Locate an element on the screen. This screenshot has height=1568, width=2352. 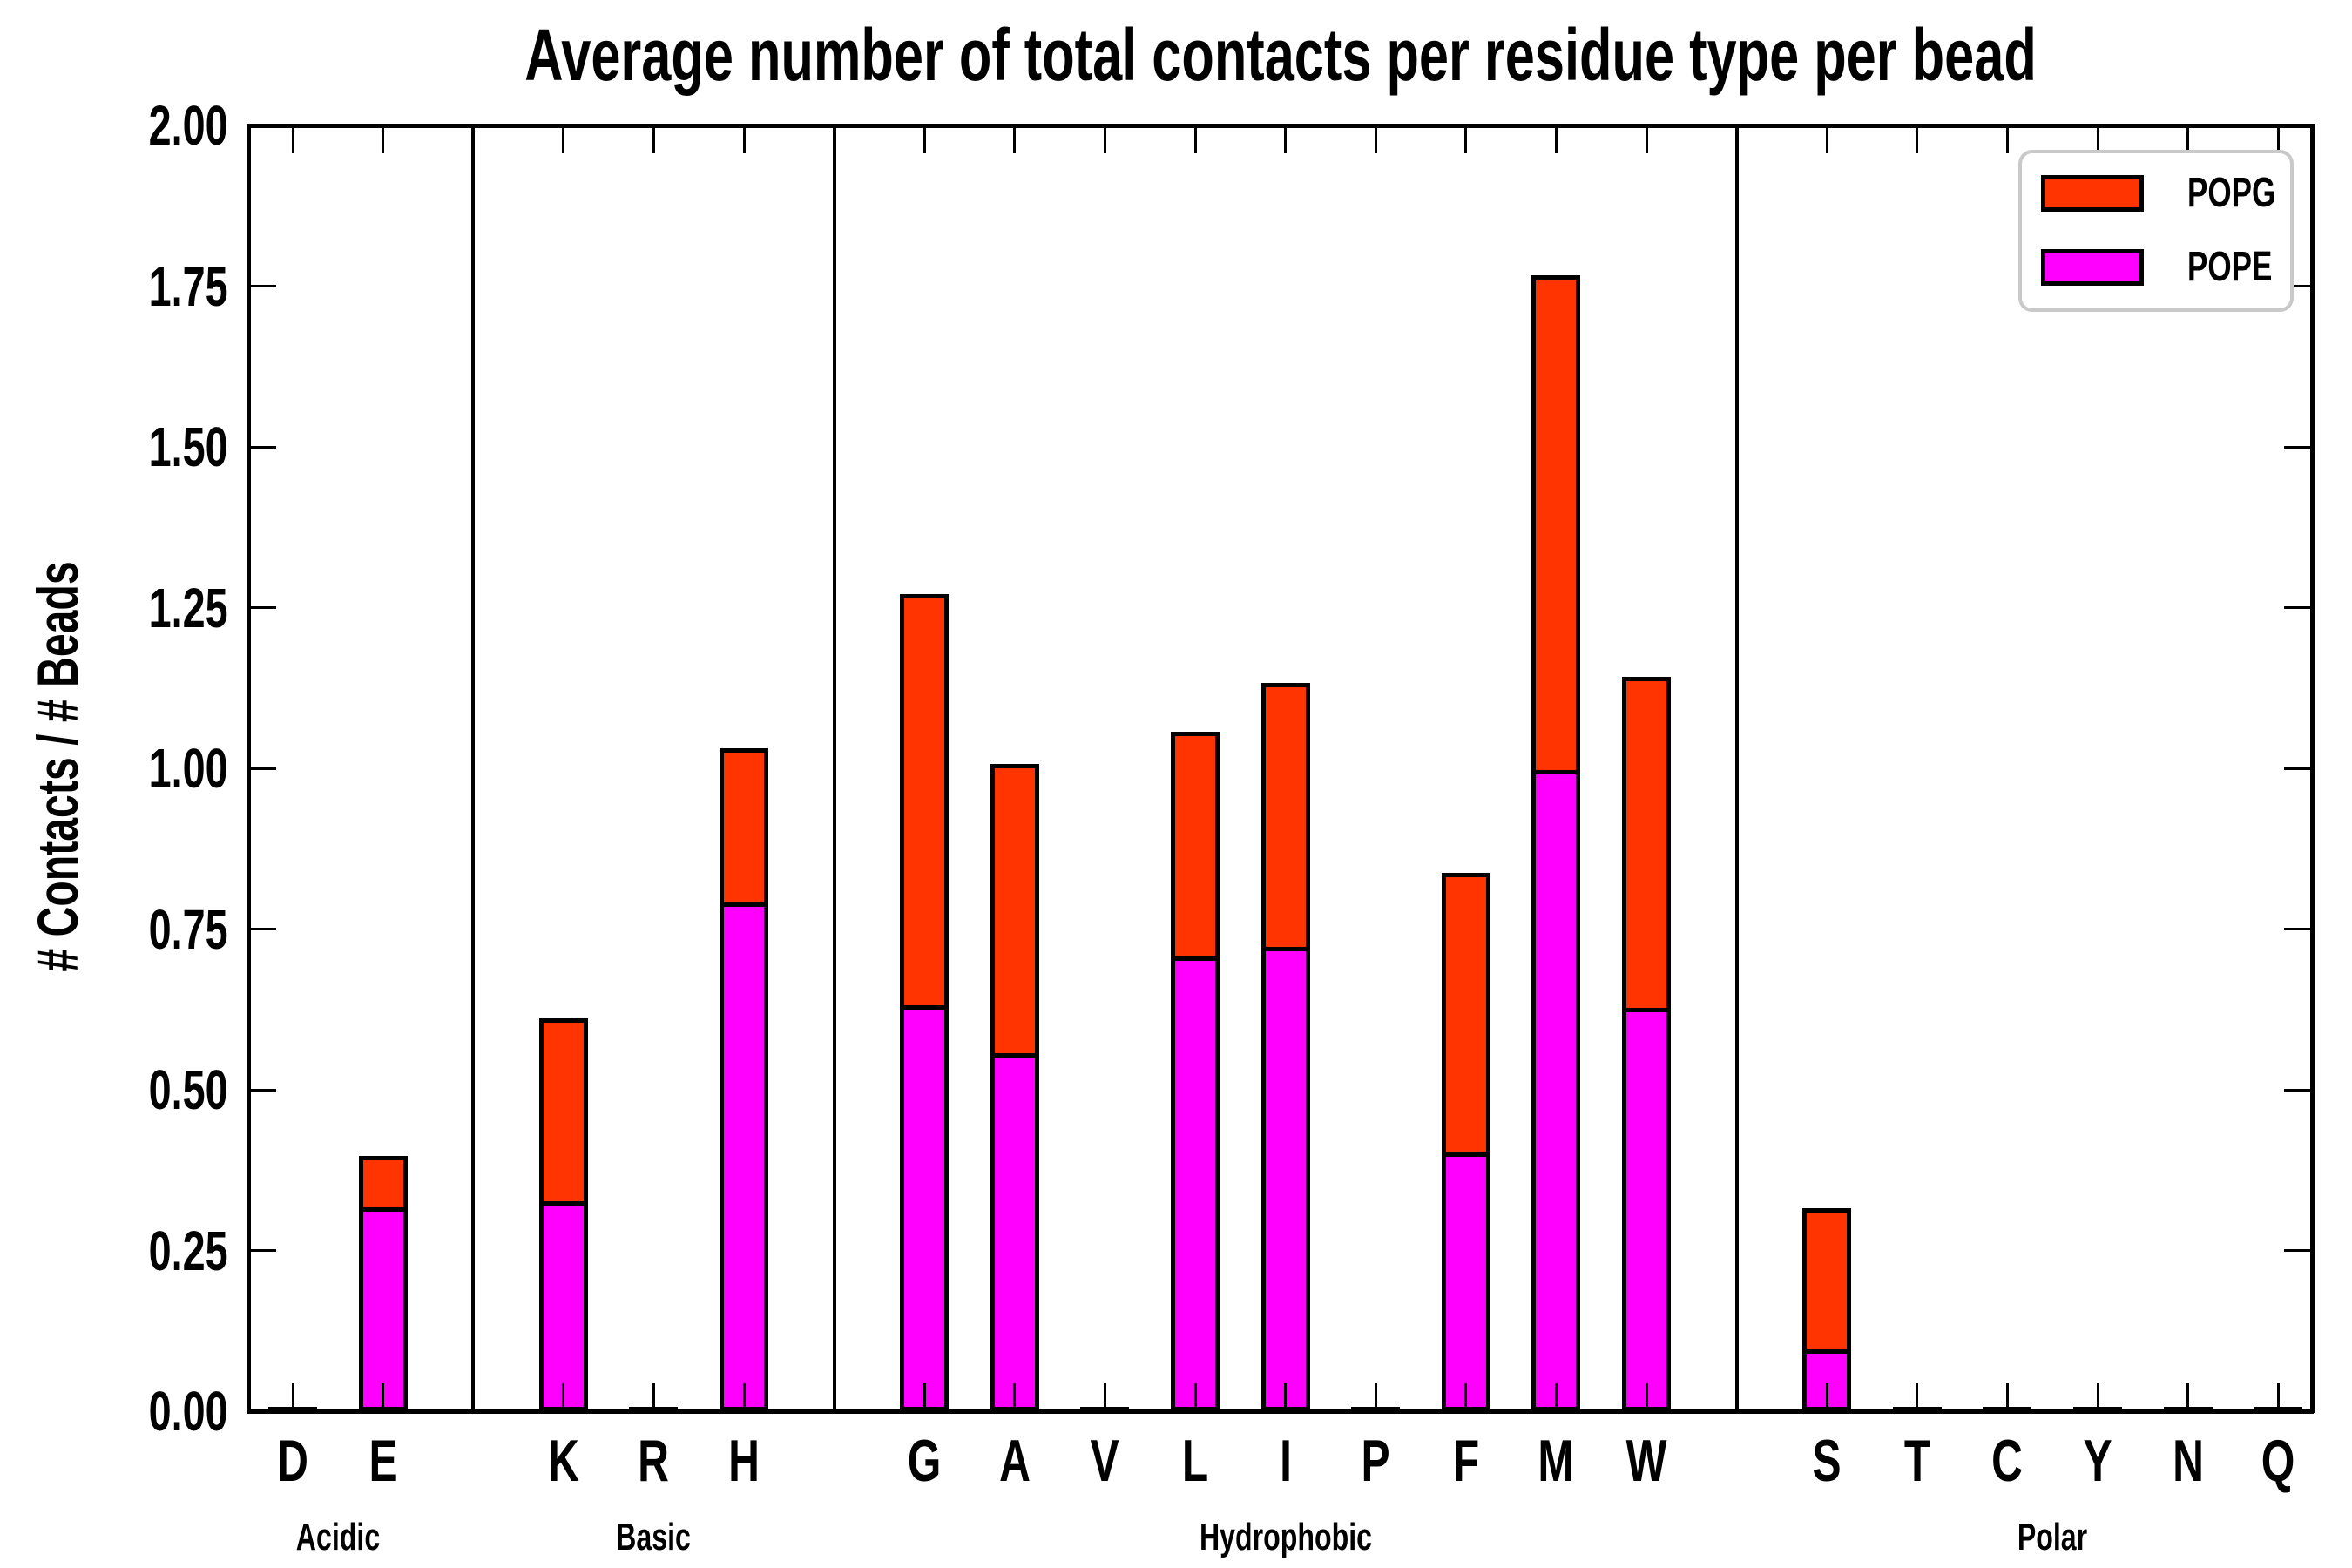
x-tick-I is located at coordinates (1286, 1397).